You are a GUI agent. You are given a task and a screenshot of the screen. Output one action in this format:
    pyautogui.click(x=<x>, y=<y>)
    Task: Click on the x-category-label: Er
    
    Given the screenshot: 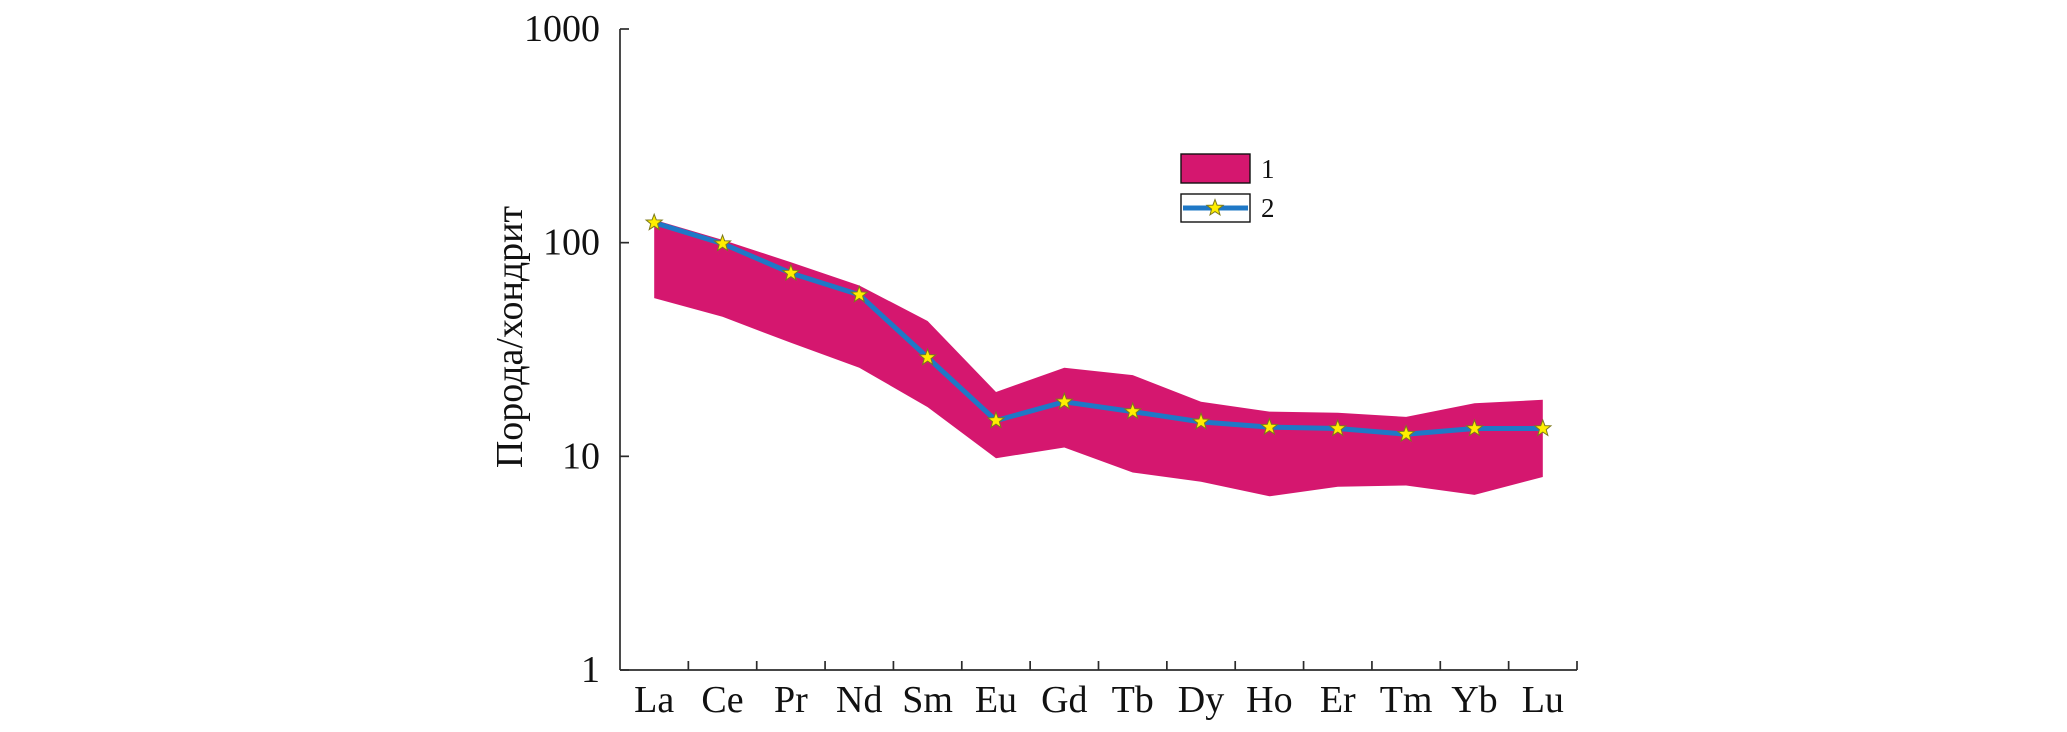 What is the action you would take?
    pyautogui.click(x=1338, y=700)
    